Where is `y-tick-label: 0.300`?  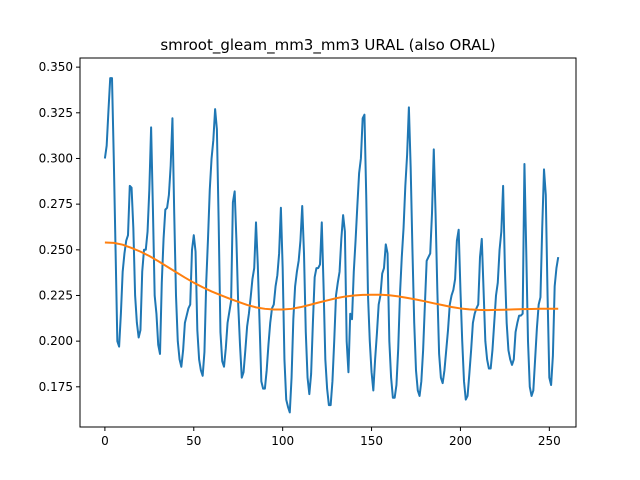 y-tick-label: 0.300 is located at coordinates (56, 158).